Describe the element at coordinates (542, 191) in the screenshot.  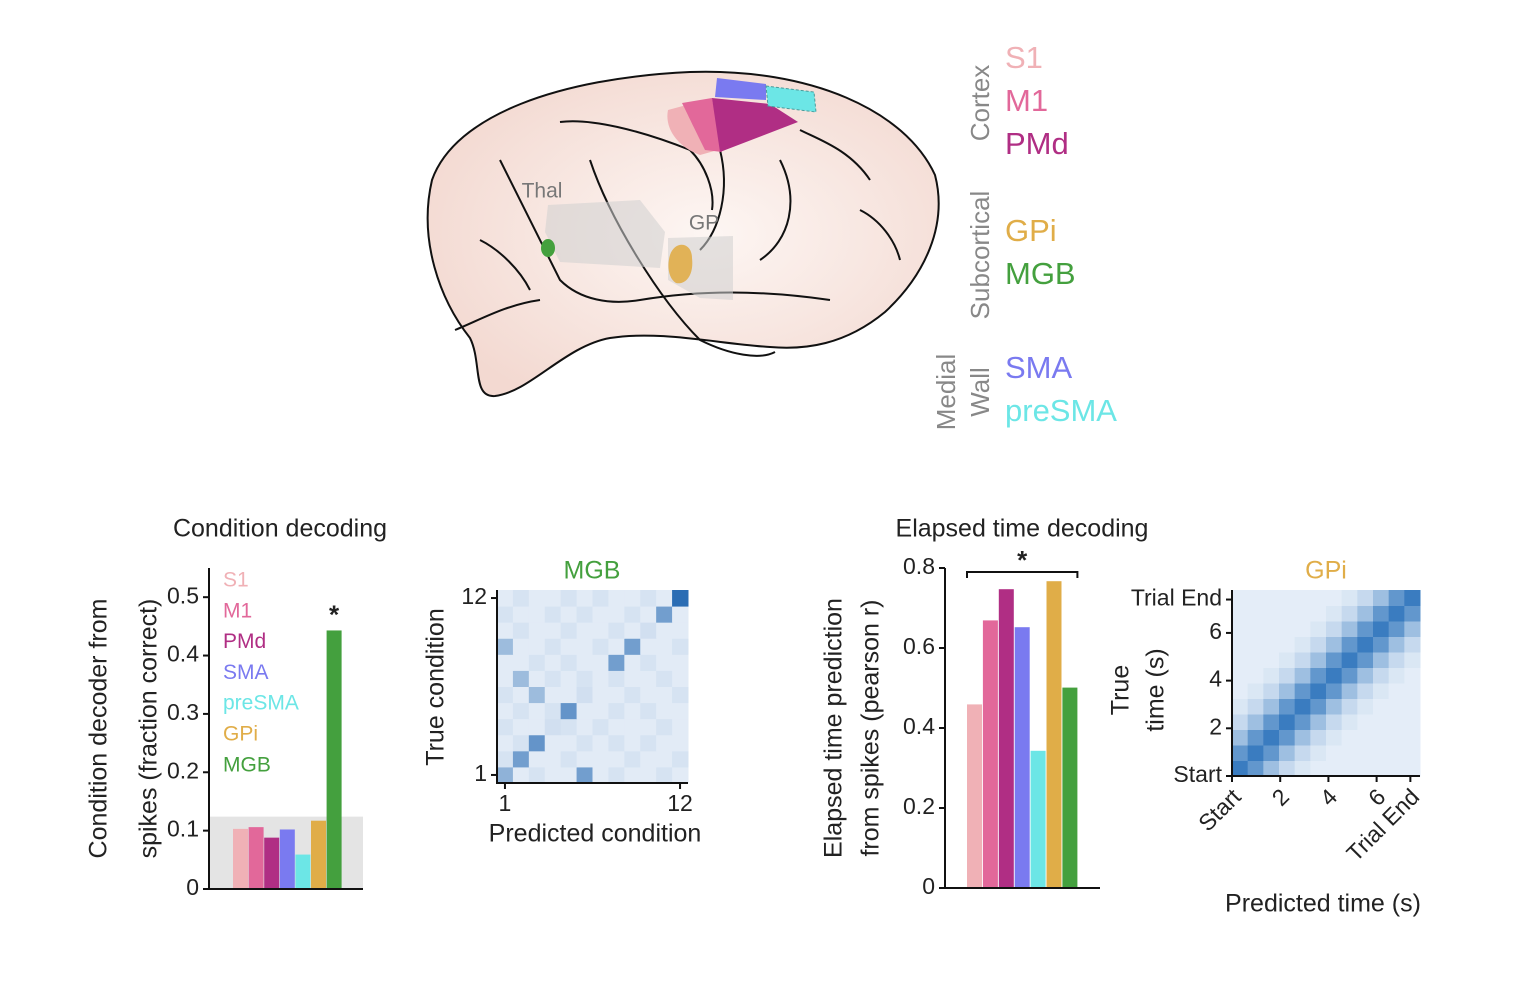
I see `thal-label: Thal` at that location.